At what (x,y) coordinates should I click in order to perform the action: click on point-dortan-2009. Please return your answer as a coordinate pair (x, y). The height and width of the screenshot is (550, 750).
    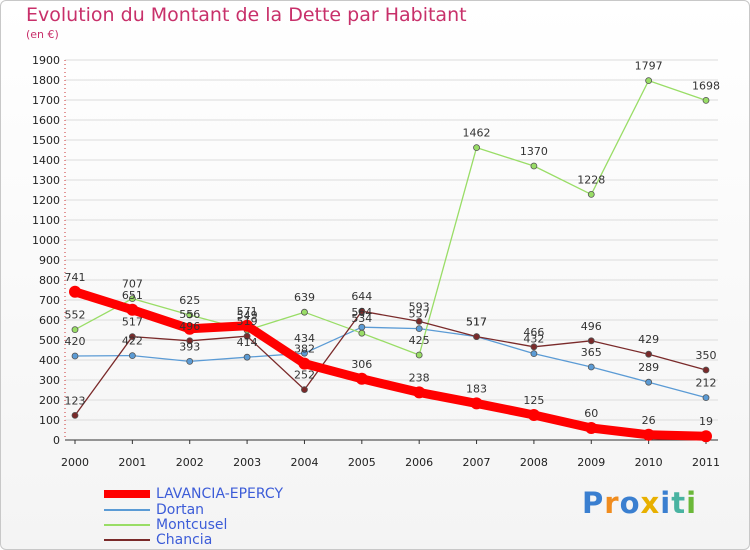
    Looking at the image, I should click on (591, 367).